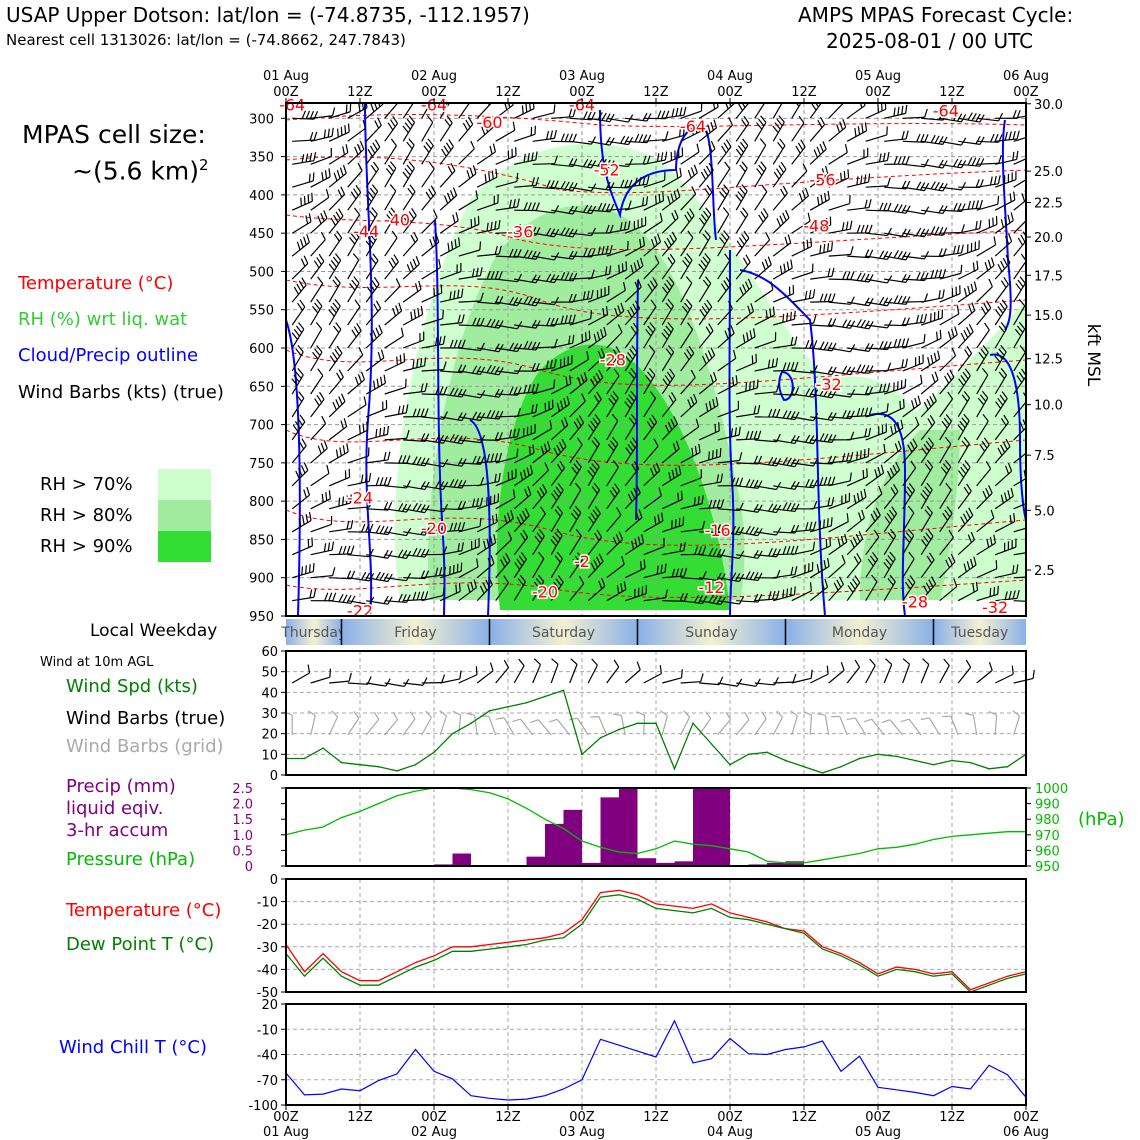 This screenshot has height=1140, width=1140. I want to click on sfc-wind-barb-feather, so click(638, 666).